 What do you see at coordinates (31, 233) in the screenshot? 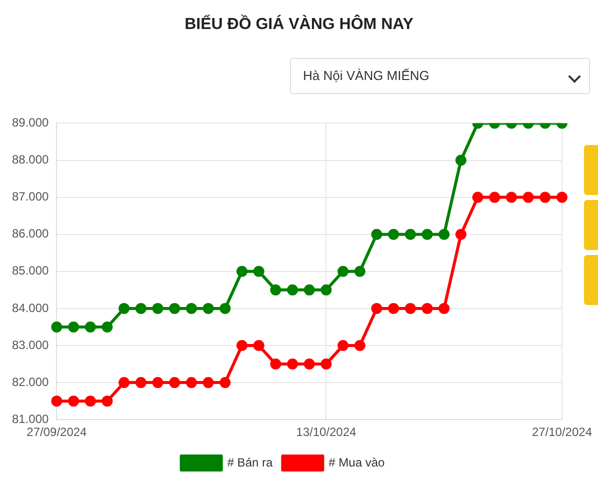
I see `y-tick-label: 86.000` at bounding box center [31, 233].